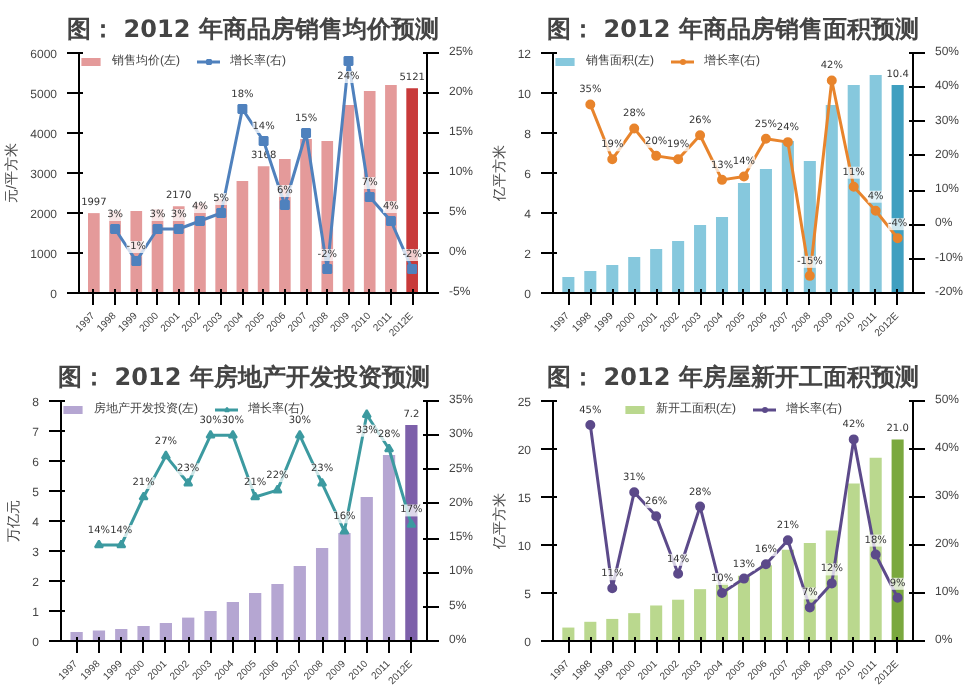 The width and height of the screenshot is (974, 696). I want to click on chart-title: 图： 2012 年商品房销售均价预测, so click(253, 29).